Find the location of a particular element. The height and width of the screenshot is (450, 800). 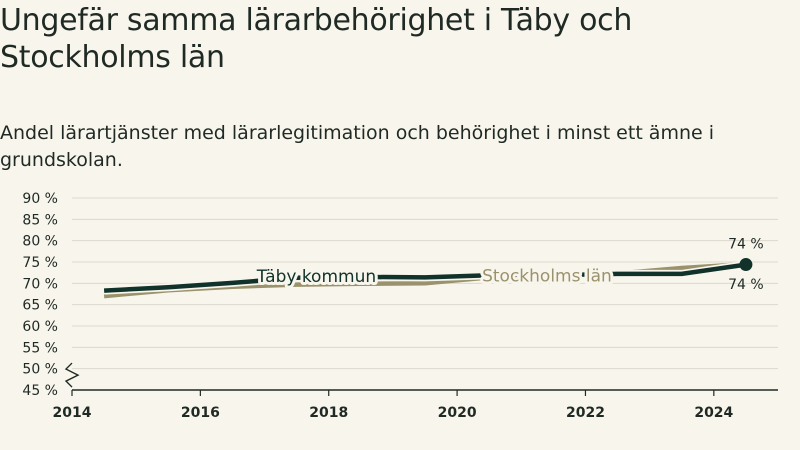

y-axis-ticks: 45 % 50 % 55 % 60 % 65 % 70 % 75 % 80 % 85 % 90 % is located at coordinates (40, 295).